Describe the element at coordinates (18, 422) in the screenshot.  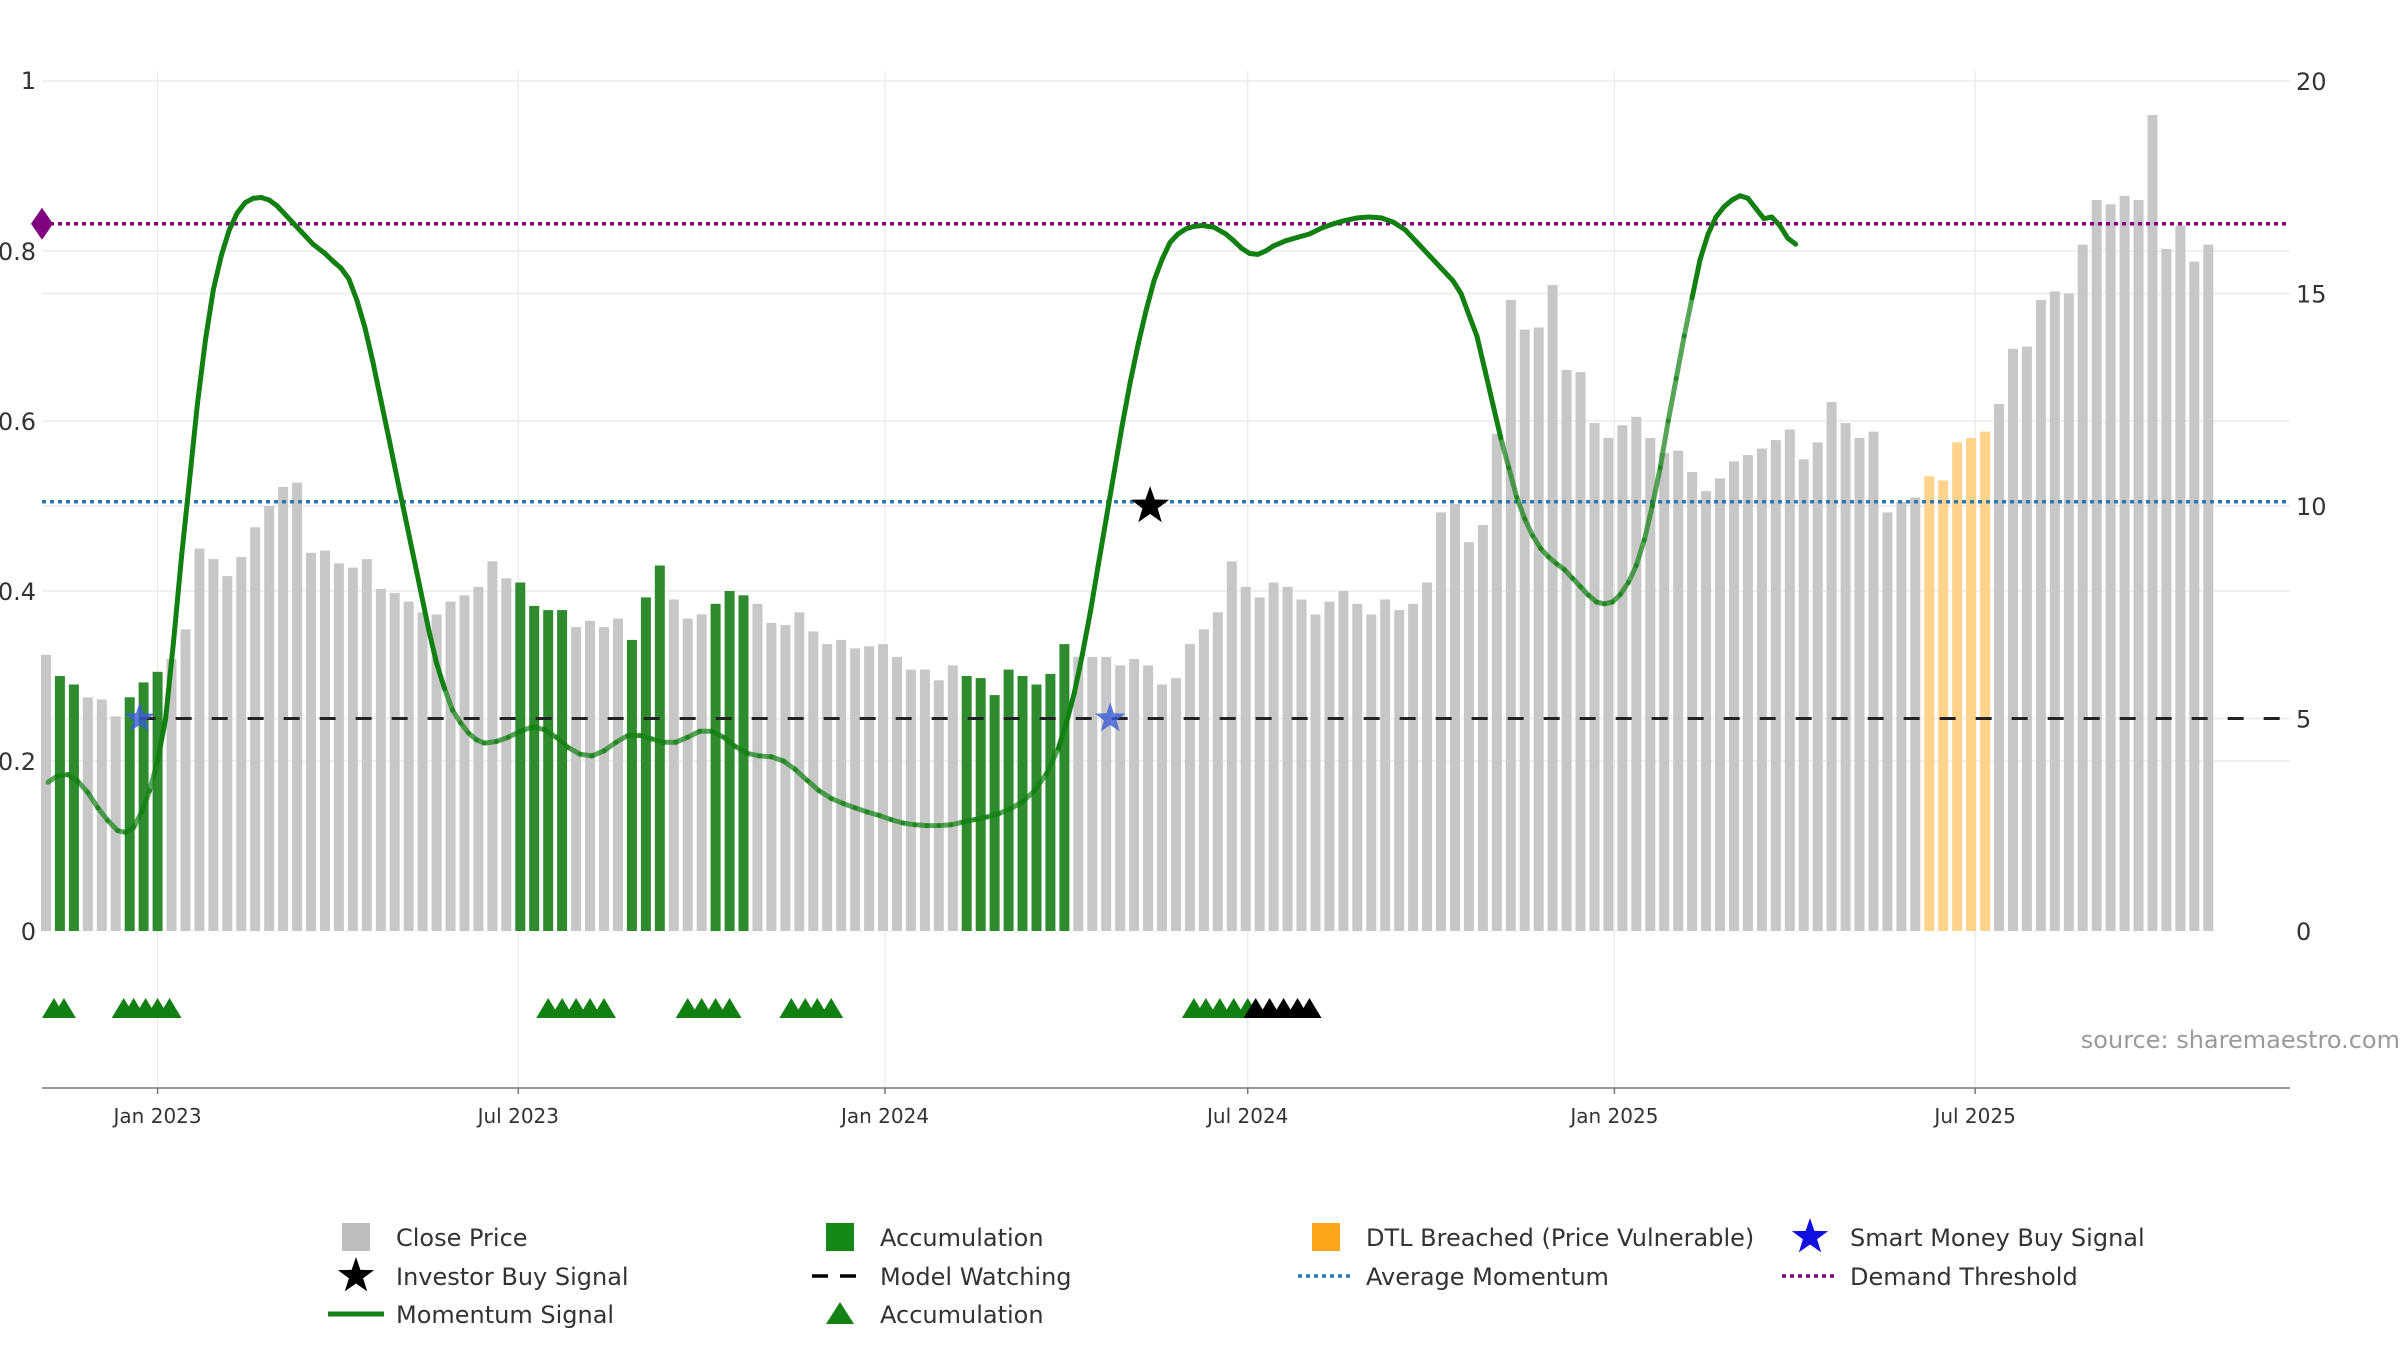
I see `left-tick-label: 0.6` at that location.